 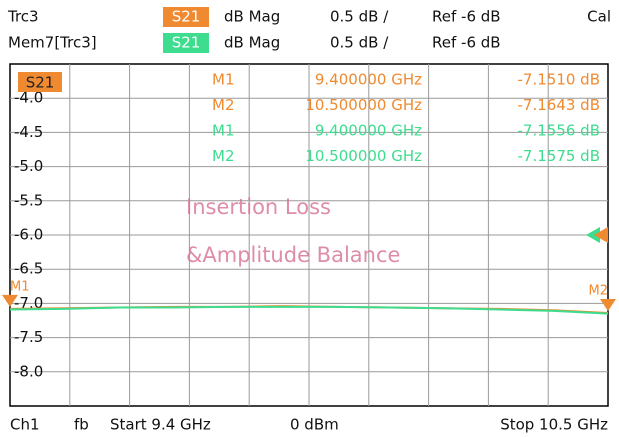 What do you see at coordinates (28, 132) in the screenshot?
I see `y-tick-label: -4.5` at bounding box center [28, 132].